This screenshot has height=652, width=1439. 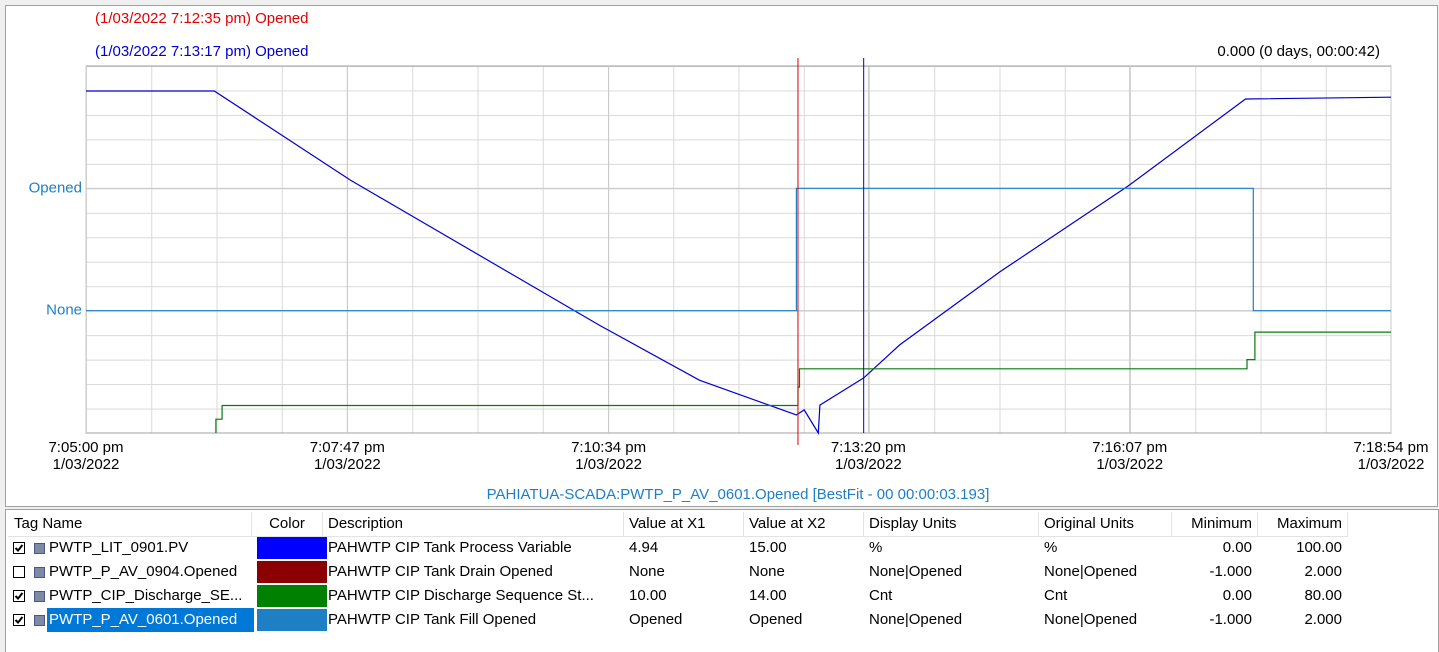 I want to click on column-header: Minimum, so click(x=1214, y=524).